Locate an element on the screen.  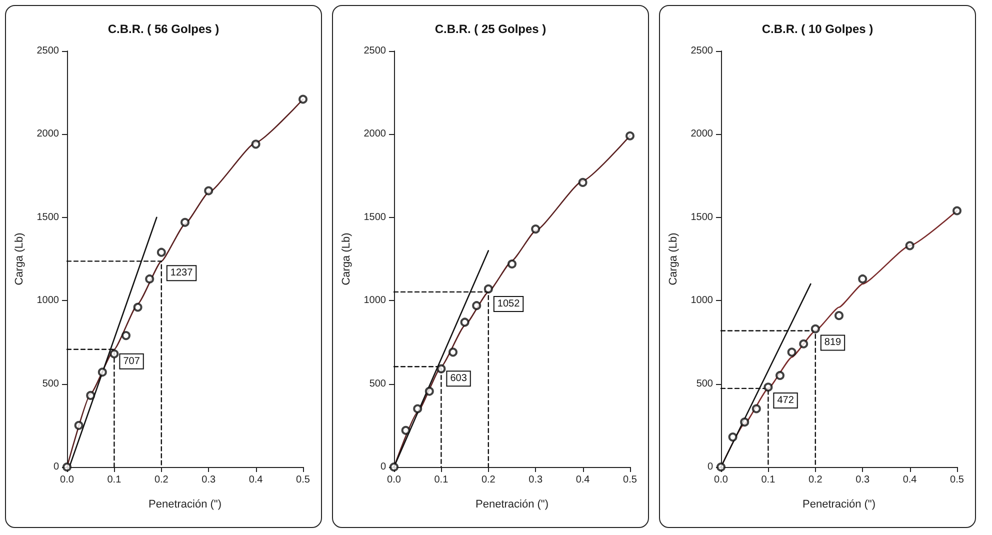
data-label: 1237 is located at coordinates (182, 273).